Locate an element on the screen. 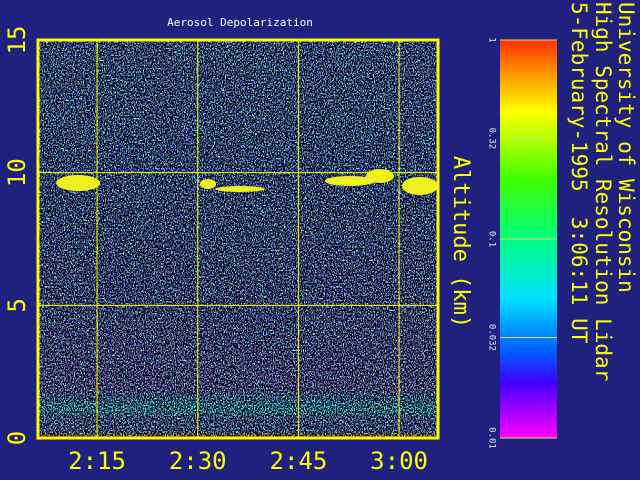  header-line: High Spectral Resolution Lidar is located at coordinates (603, 191).